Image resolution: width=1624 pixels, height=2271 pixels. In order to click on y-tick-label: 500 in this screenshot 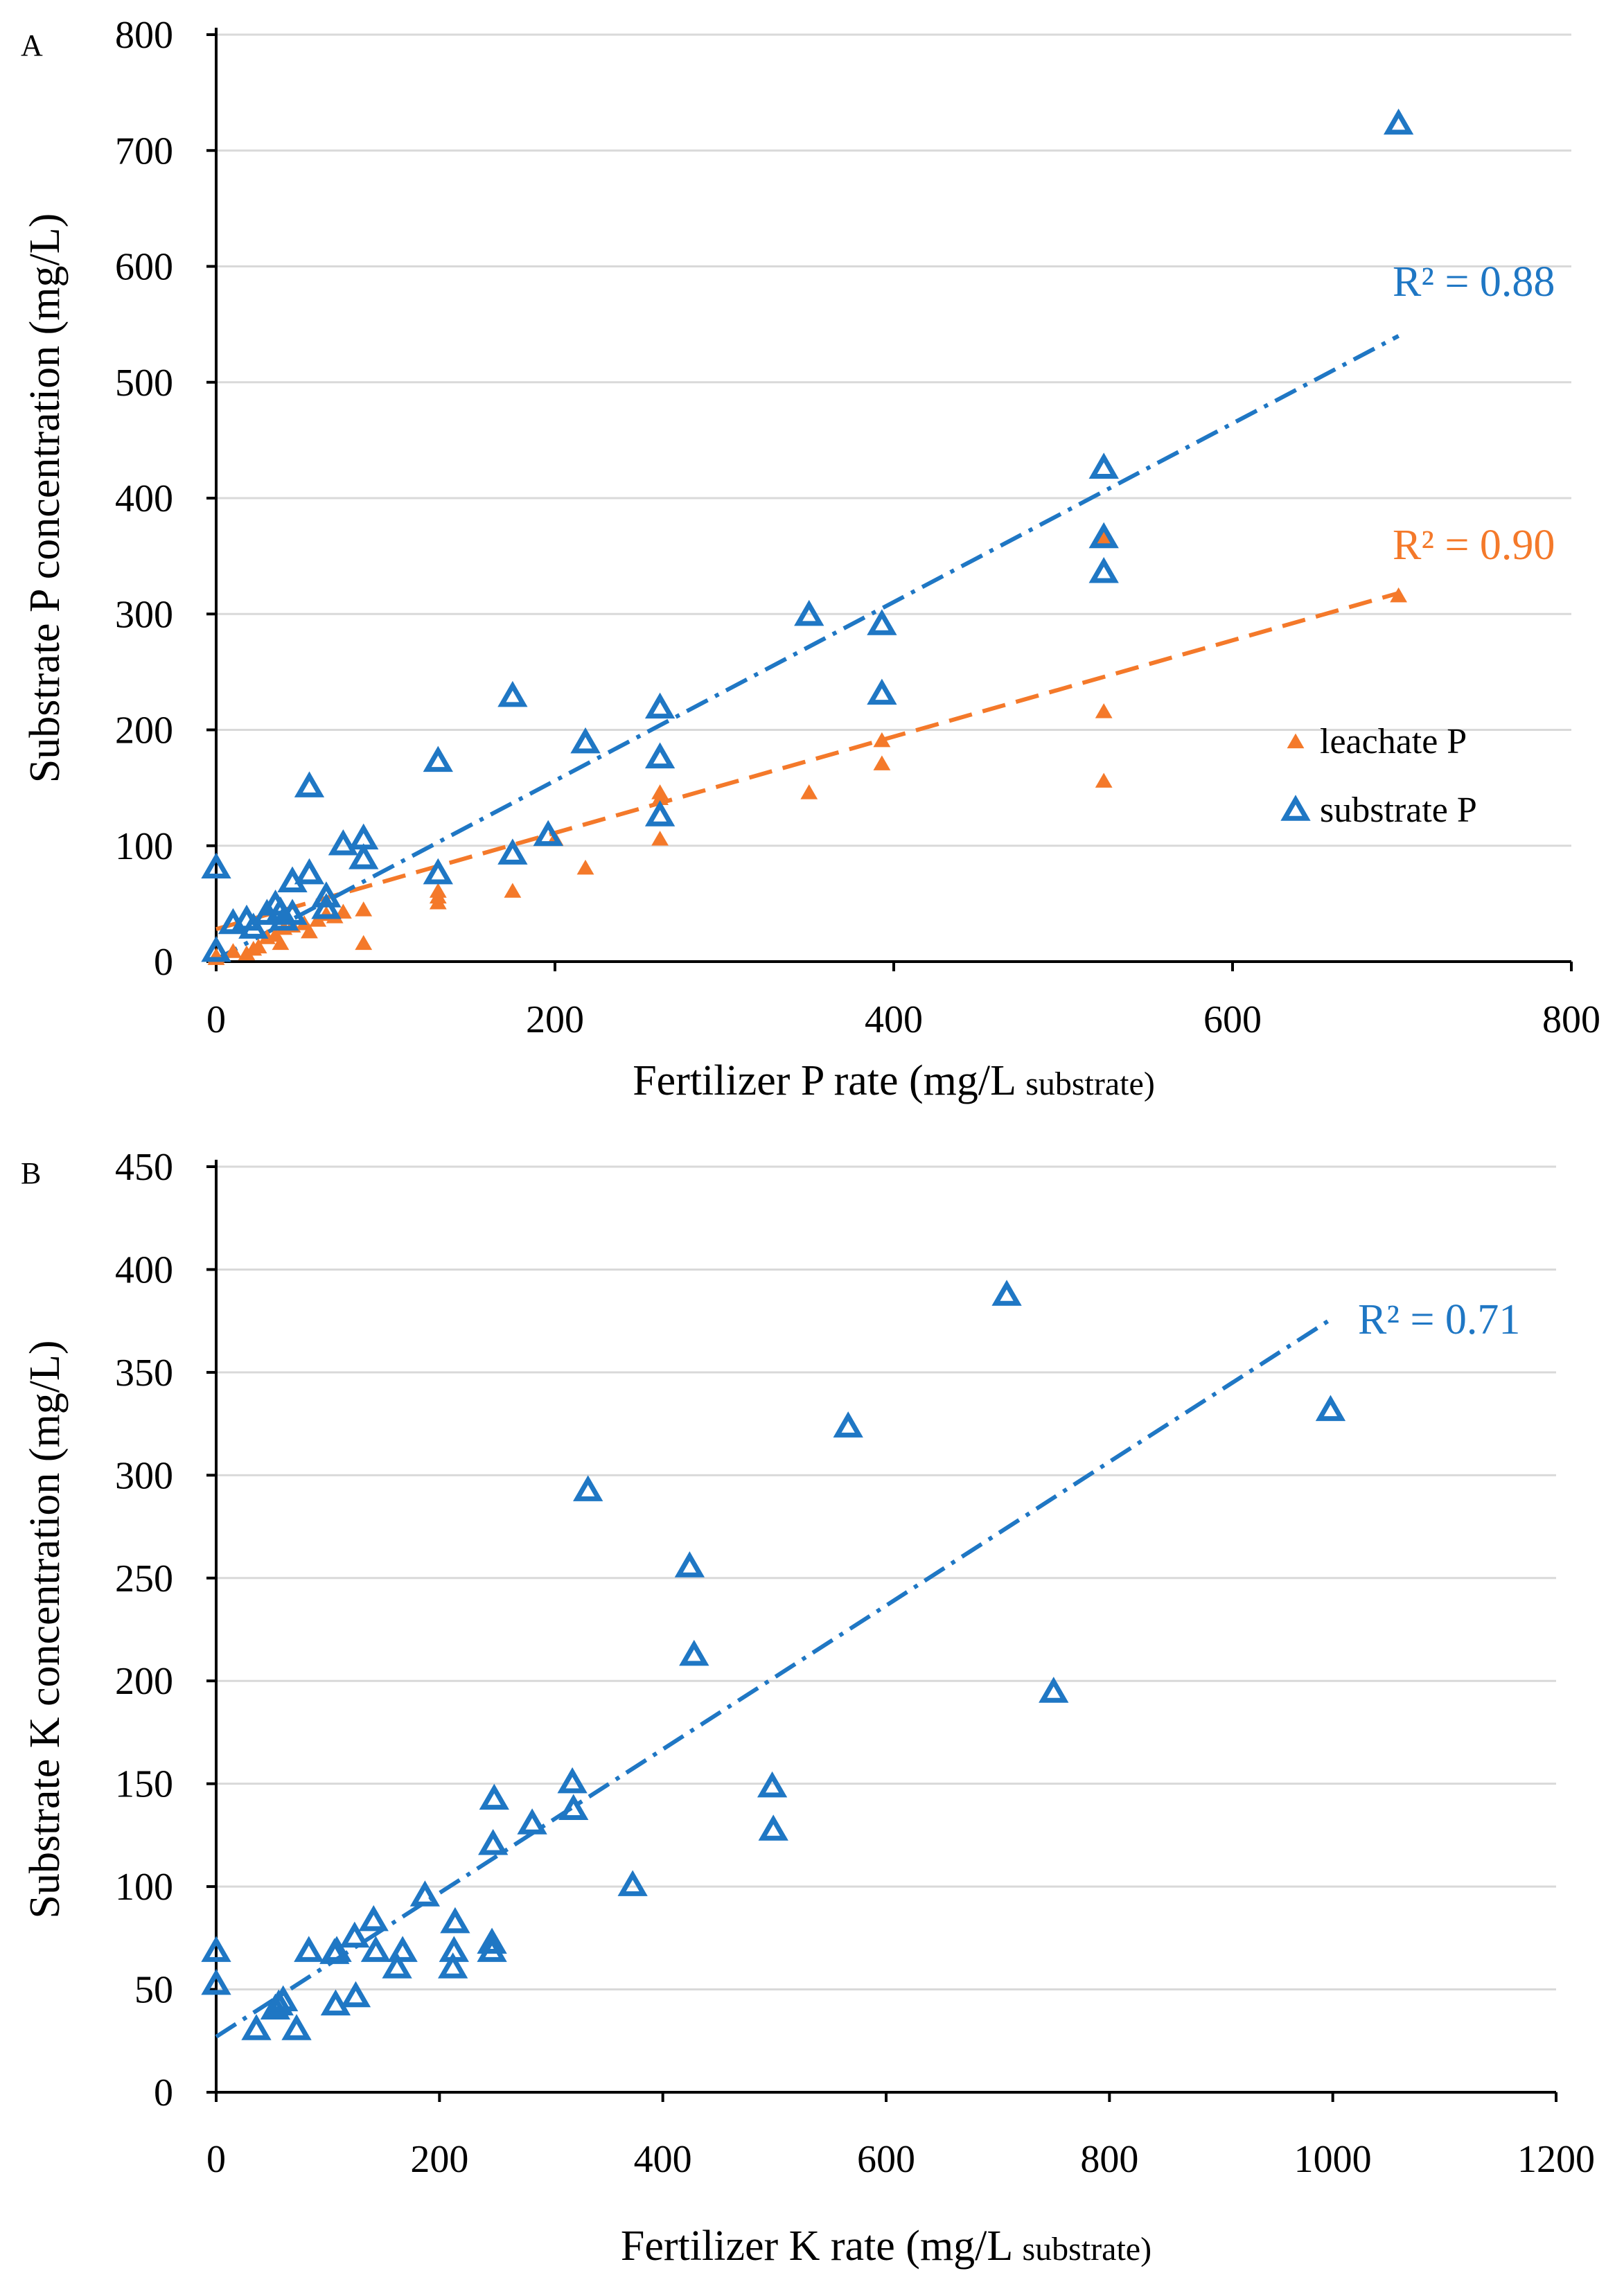, I will do `click(144, 383)`.